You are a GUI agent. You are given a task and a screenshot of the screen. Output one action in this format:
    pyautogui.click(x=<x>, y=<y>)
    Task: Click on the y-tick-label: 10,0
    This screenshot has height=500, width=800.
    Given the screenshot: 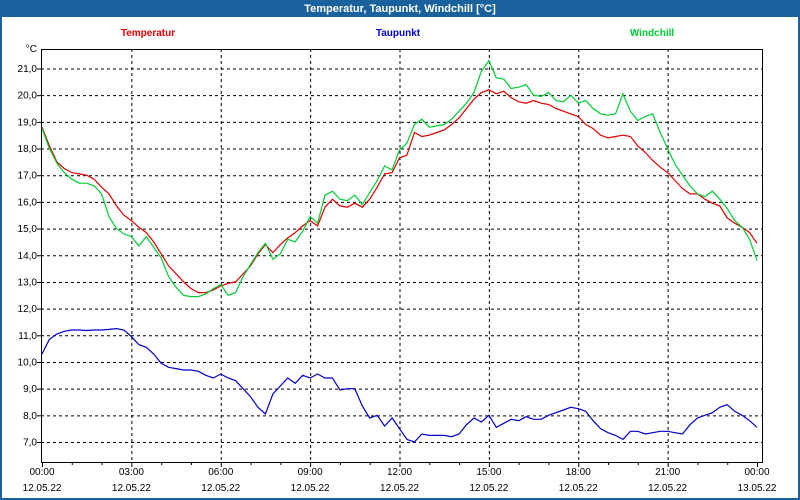 What is the action you would take?
    pyautogui.click(x=28, y=362)
    